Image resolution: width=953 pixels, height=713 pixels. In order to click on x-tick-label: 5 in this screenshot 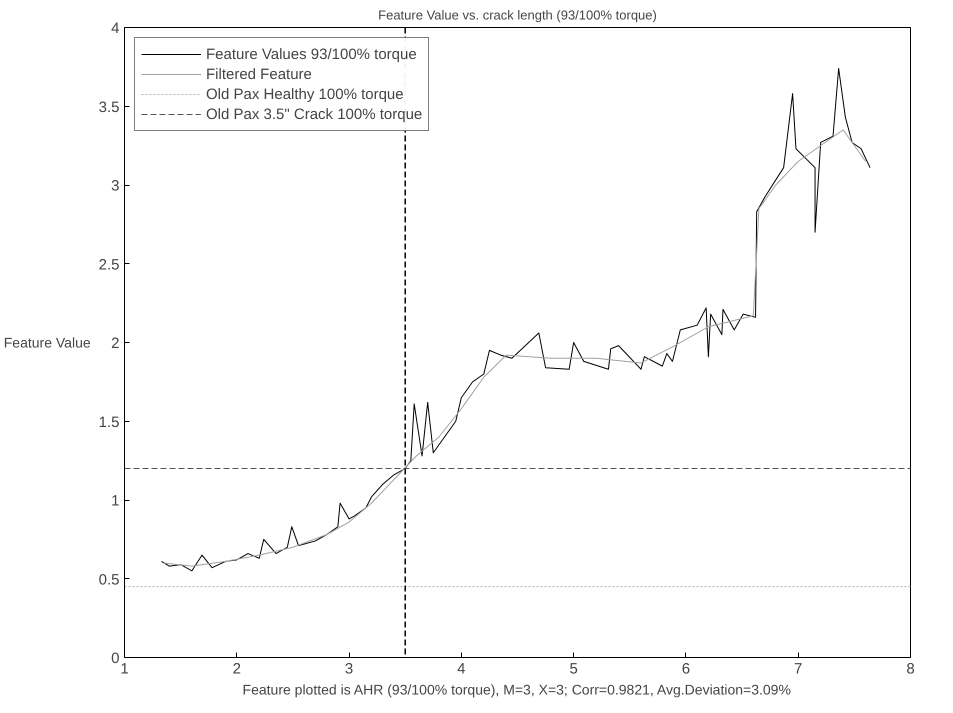, I will do `click(573, 669)`.